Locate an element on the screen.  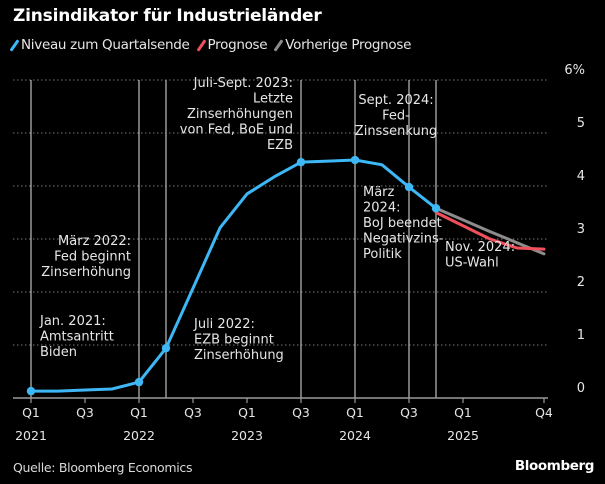
event-annotation-line: Amtsantritt is located at coordinates (77, 337).